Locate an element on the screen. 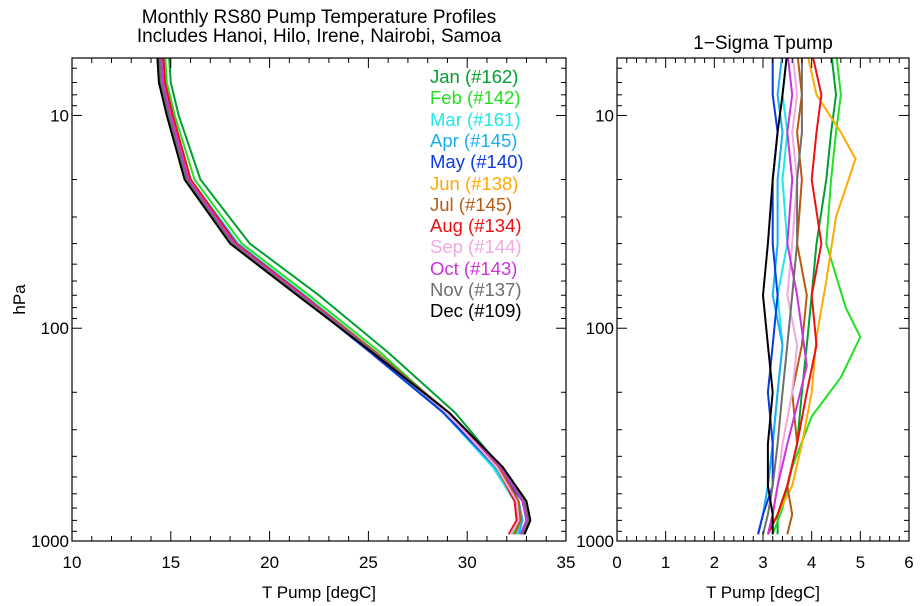  left-x-tick-label: 25 is located at coordinates (368, 562).